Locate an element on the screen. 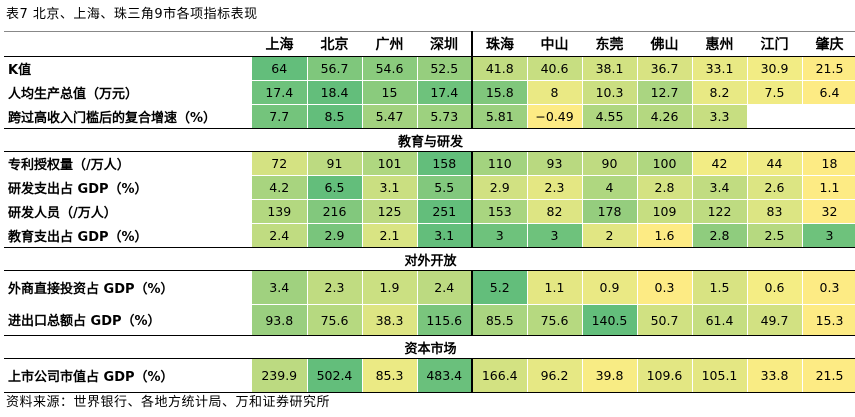 The width and height of the screenshot is (855, 417). header-city: 广州 is located at coordinates (389, 44).